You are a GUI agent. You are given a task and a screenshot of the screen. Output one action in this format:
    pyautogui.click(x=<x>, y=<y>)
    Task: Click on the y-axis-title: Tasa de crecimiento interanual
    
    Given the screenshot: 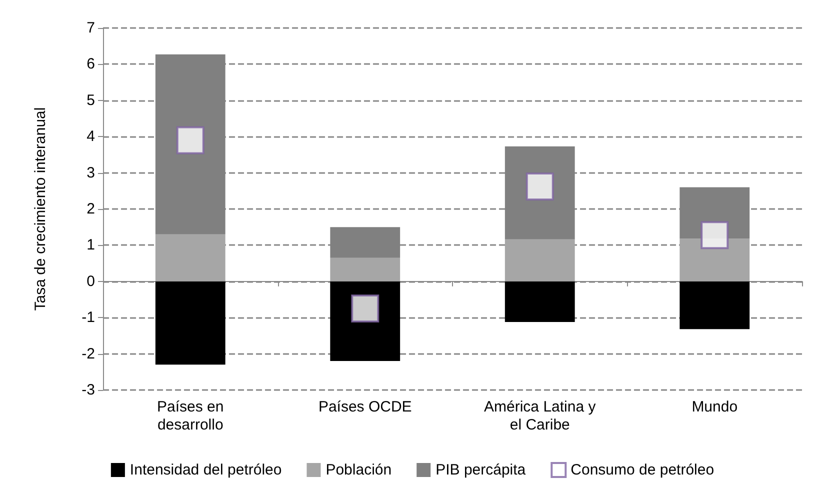 What is the action you would take?
    pyautogui.click(x=40, y=209)
    